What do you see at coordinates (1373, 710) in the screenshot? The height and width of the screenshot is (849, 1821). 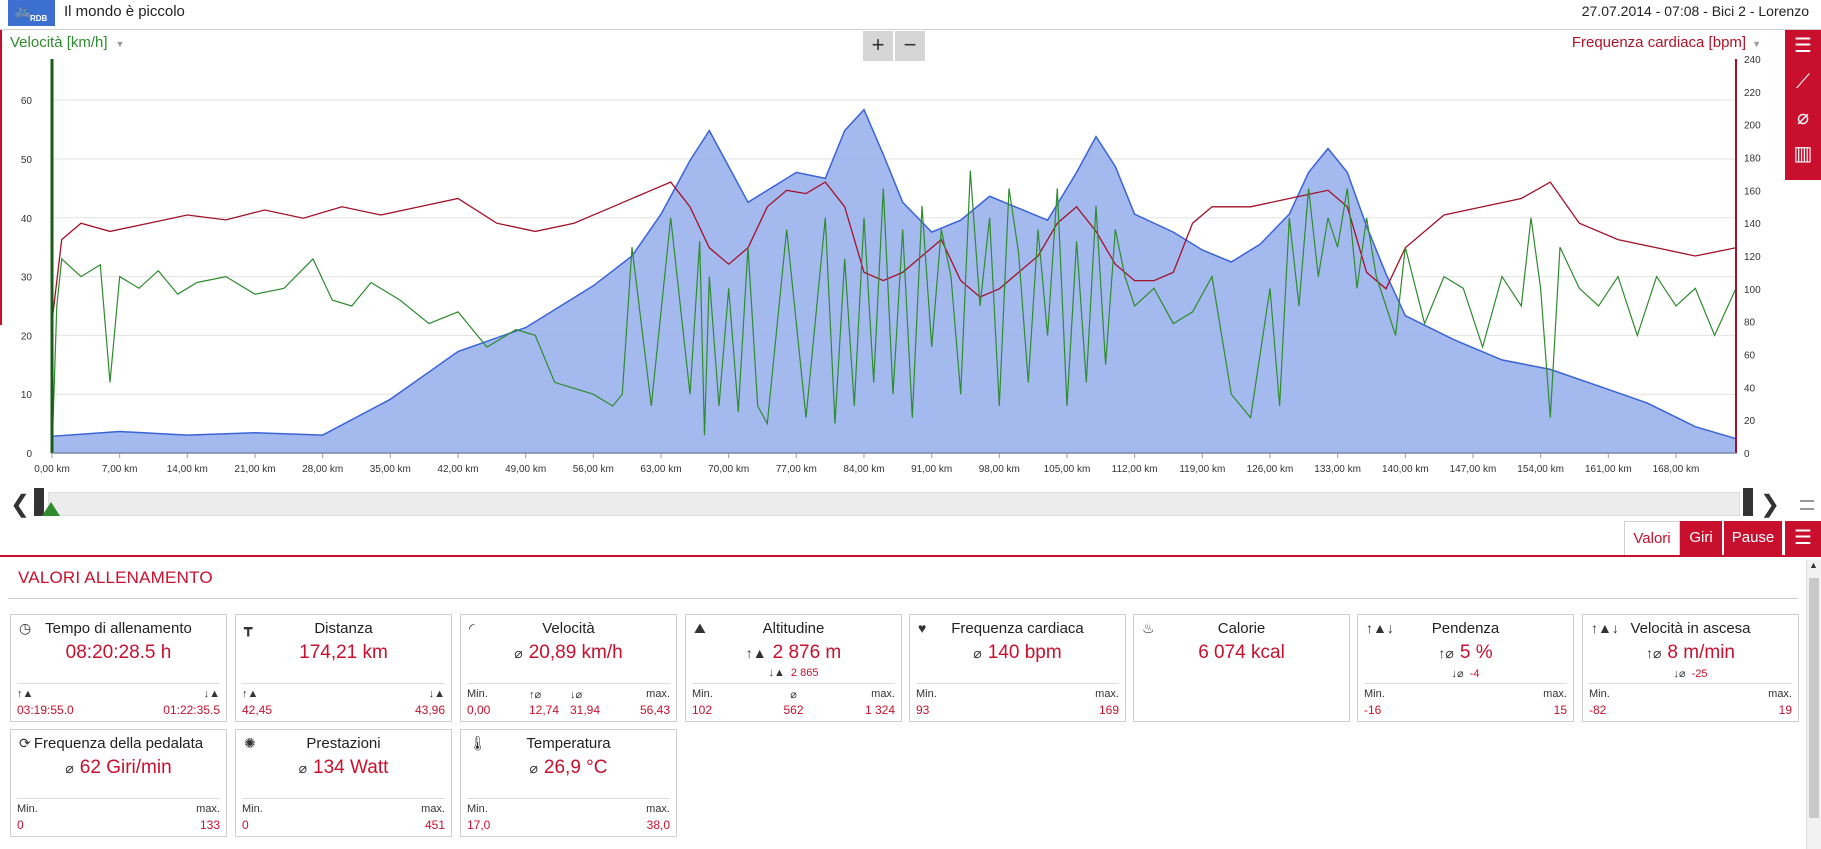 I see `stat-number: -16` at bounding box center [1373, 710].